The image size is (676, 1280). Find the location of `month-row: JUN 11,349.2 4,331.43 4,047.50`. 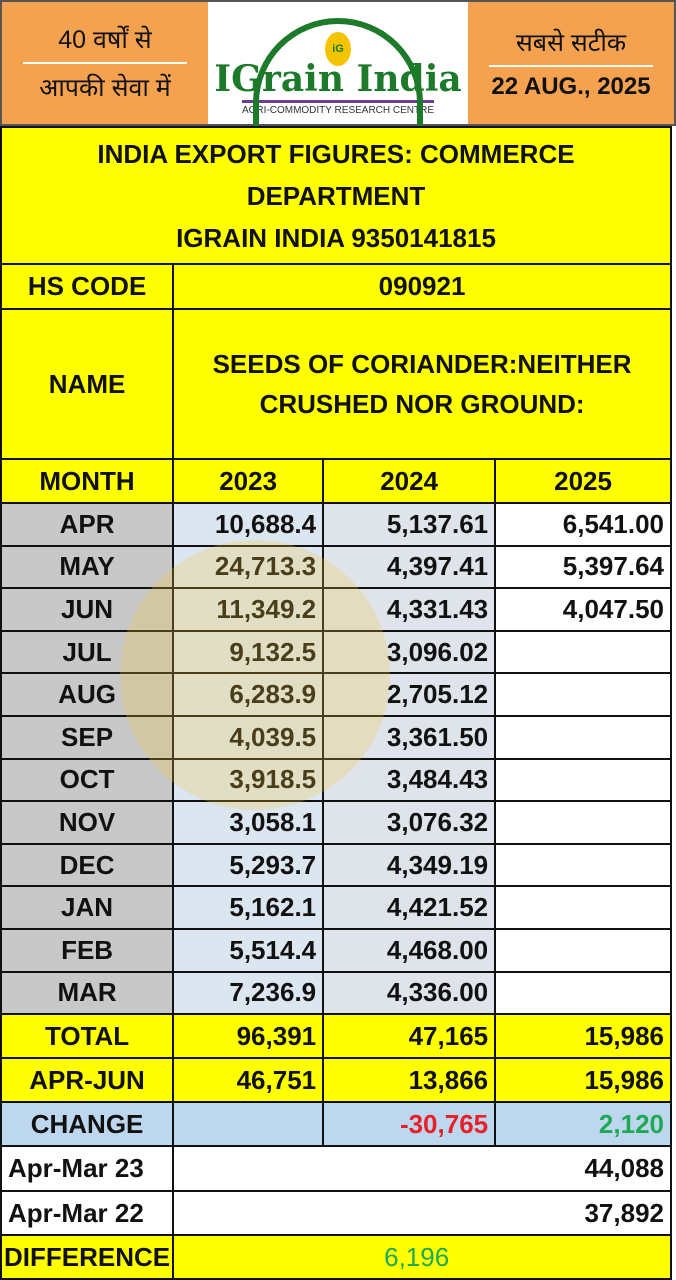

month-row: JUN 11,349.2 4,331.43 4,047.50 is located at coordinates (336, 609).